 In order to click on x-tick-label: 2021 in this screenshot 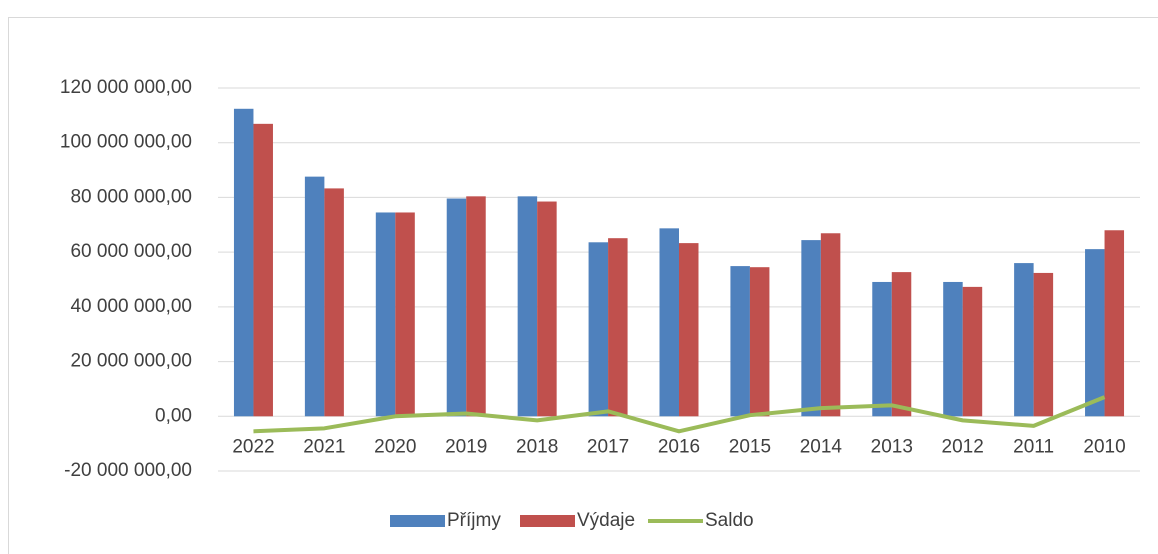, I will do `click(324, 446)`.